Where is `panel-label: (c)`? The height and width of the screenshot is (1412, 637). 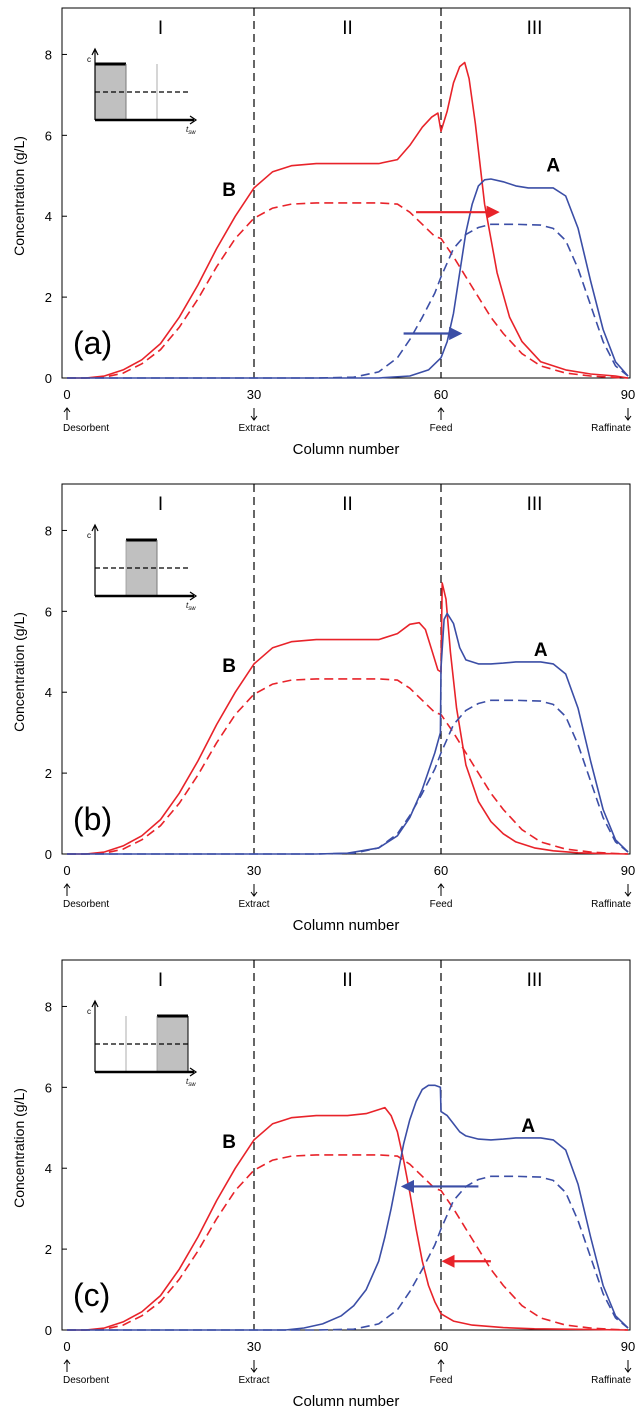 panel-label: (c) is located at coordinates (91, 1295).